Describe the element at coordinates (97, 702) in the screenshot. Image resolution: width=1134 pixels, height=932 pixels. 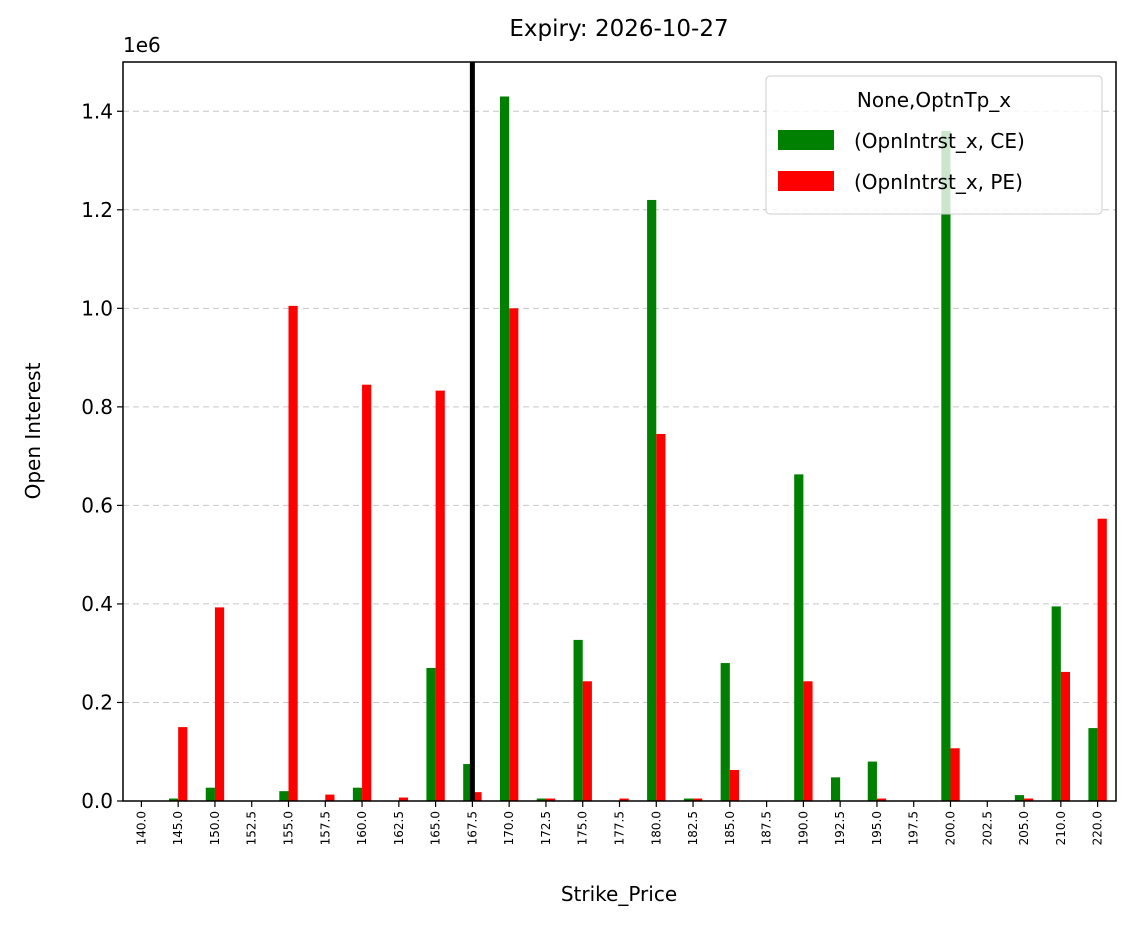
I see `y-tick-label: 0.2` at that location.